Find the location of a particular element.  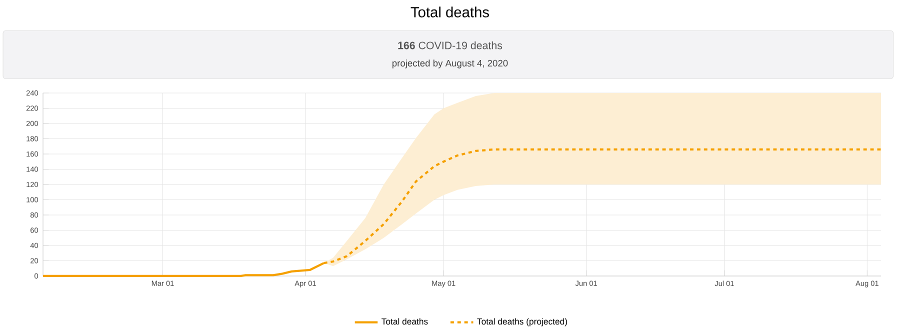

legend-label: Total deaths is located at coordinates (405, 321).